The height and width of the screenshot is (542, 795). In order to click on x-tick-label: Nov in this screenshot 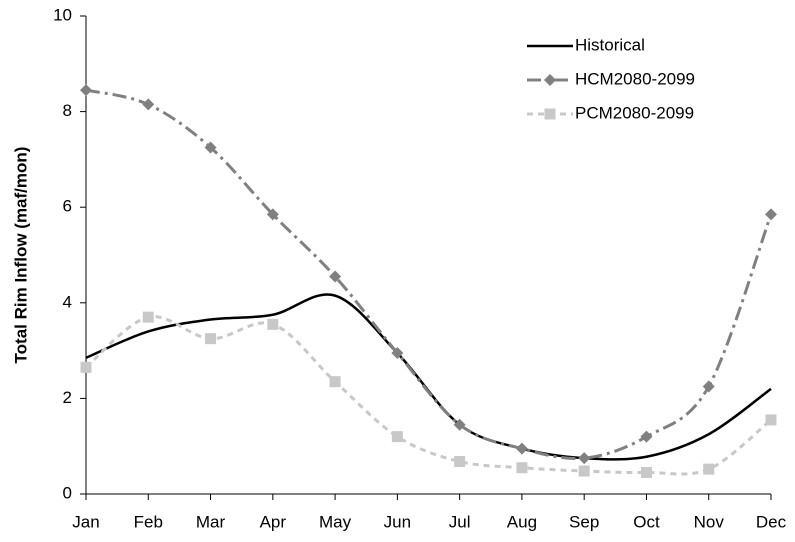, I will do `click(709, 521)`.